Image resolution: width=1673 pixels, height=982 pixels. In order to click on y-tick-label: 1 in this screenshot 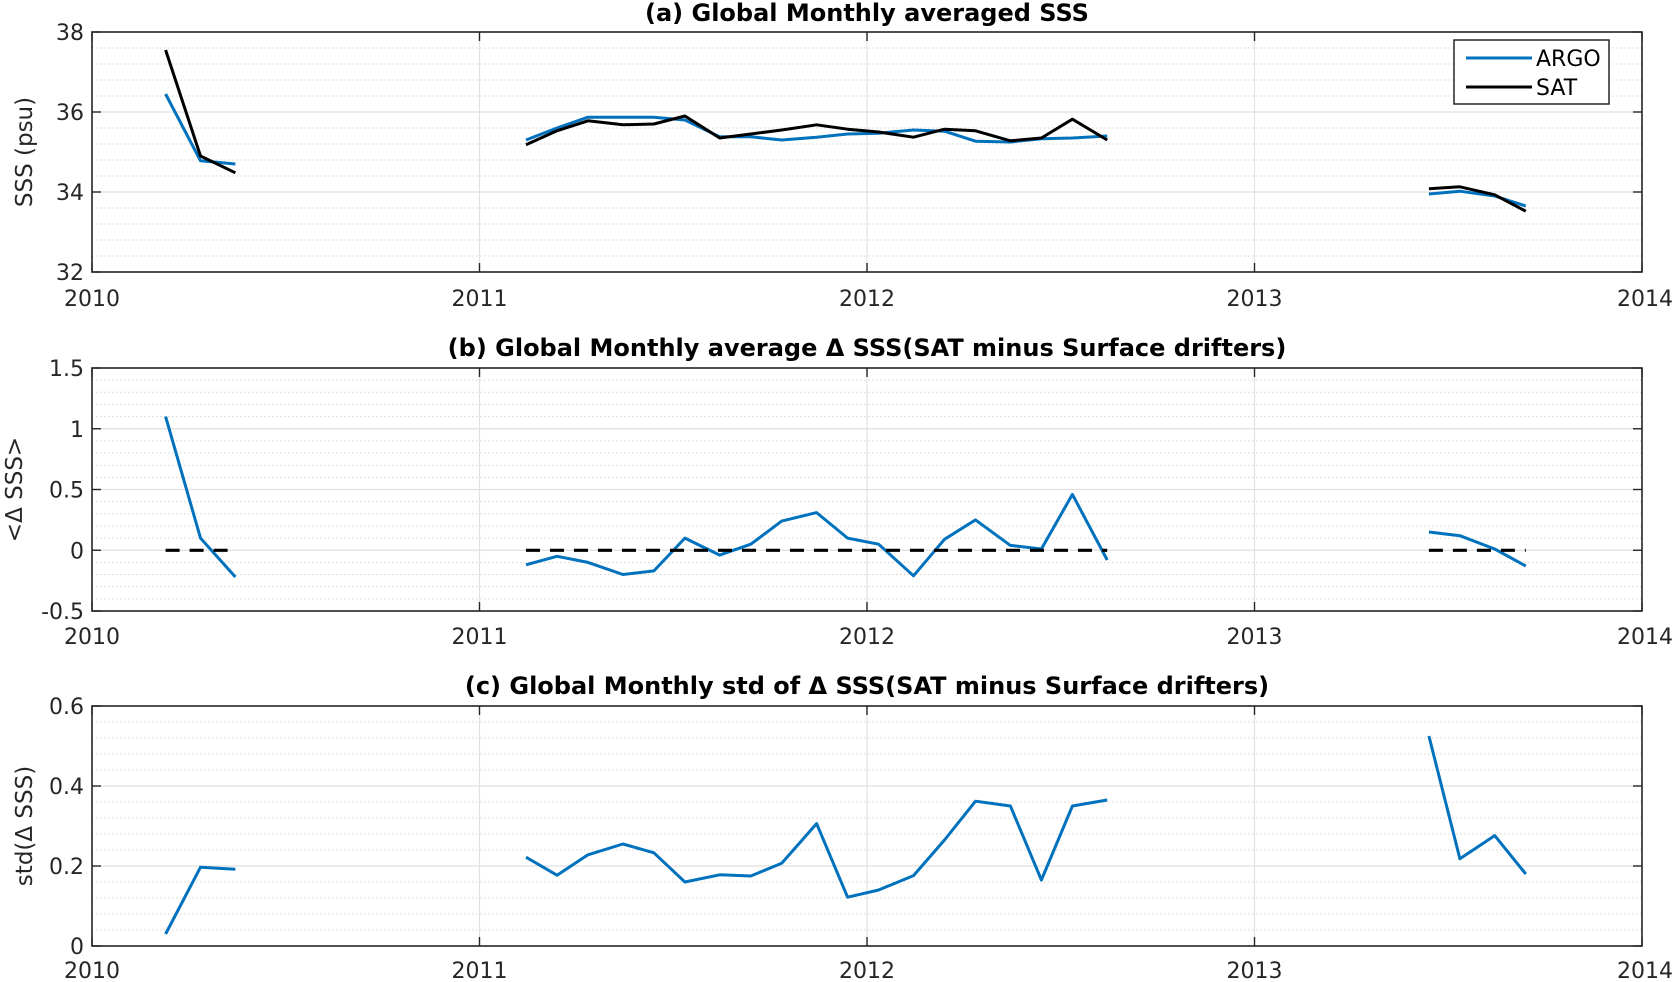, I will do `click(77, 430)`.